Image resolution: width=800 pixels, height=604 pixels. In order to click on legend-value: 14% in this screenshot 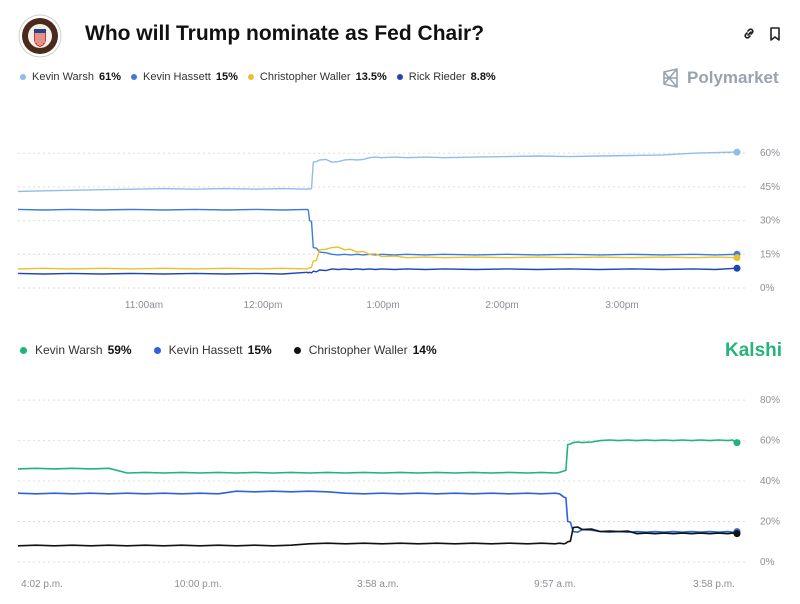, I will do `click(424, 350)`.